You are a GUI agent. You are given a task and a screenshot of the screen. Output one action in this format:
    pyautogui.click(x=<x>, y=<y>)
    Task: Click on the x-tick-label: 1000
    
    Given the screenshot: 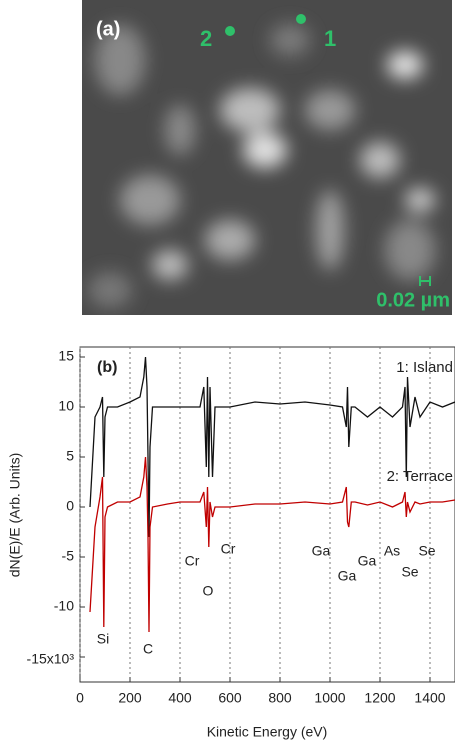 What is the action you would take?
    pyautogui.click(x=329, y=698)
    